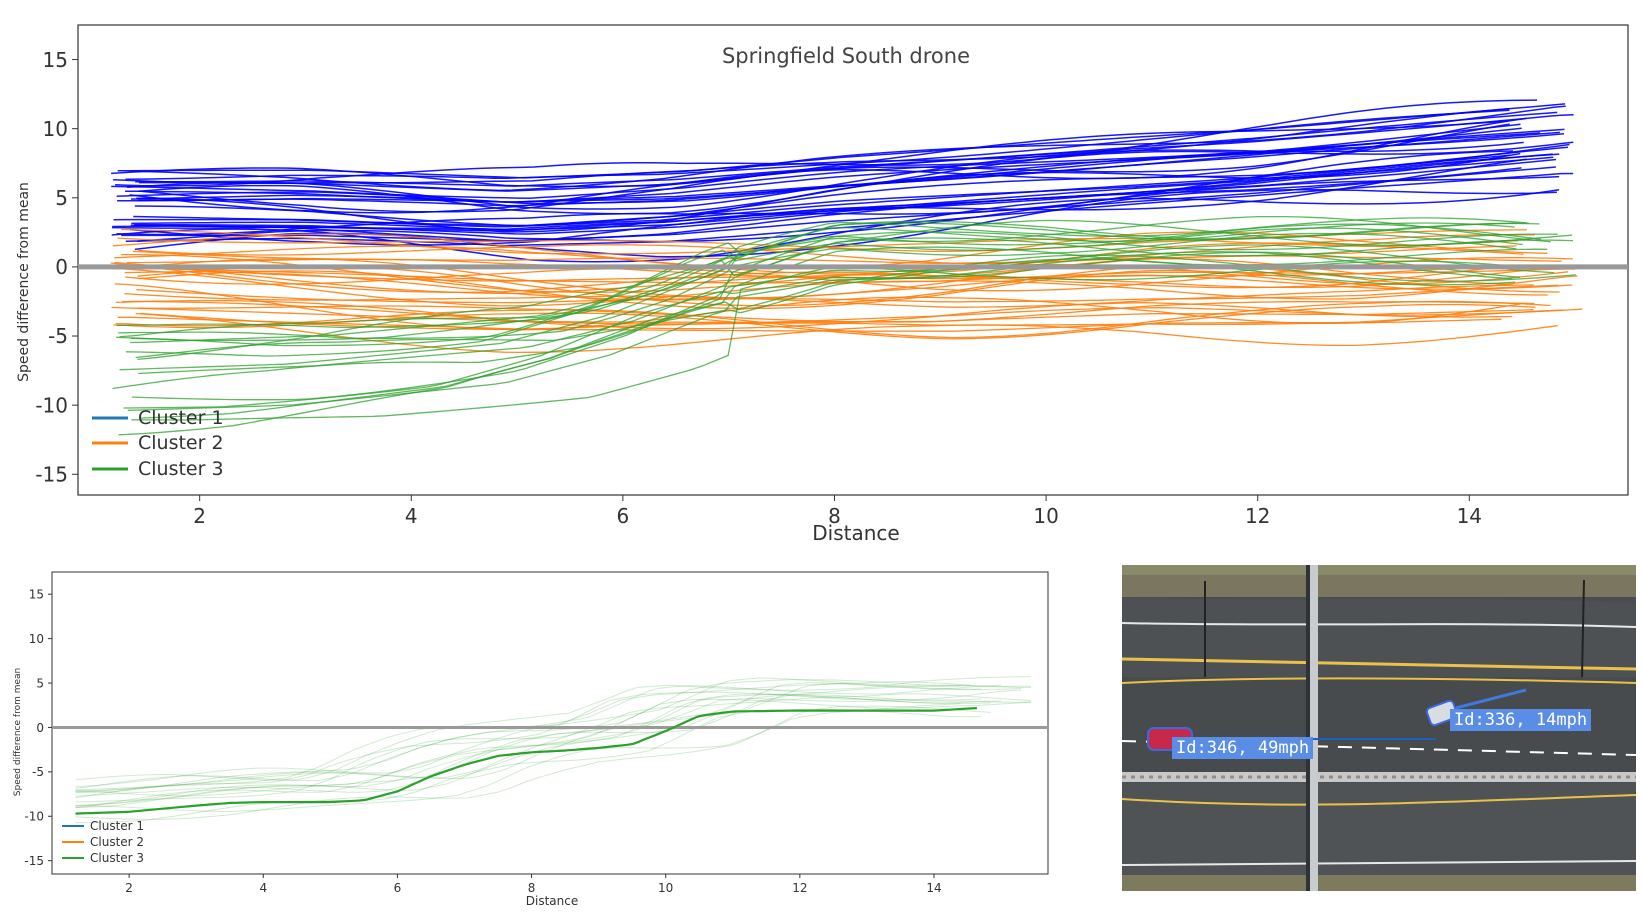  What do you see at coordinates (1379, 728) in the screenshot?
I see `drone-video-frame: Id:346, 49mph Id:336, 14mph` at bounding box center [1379, 728].